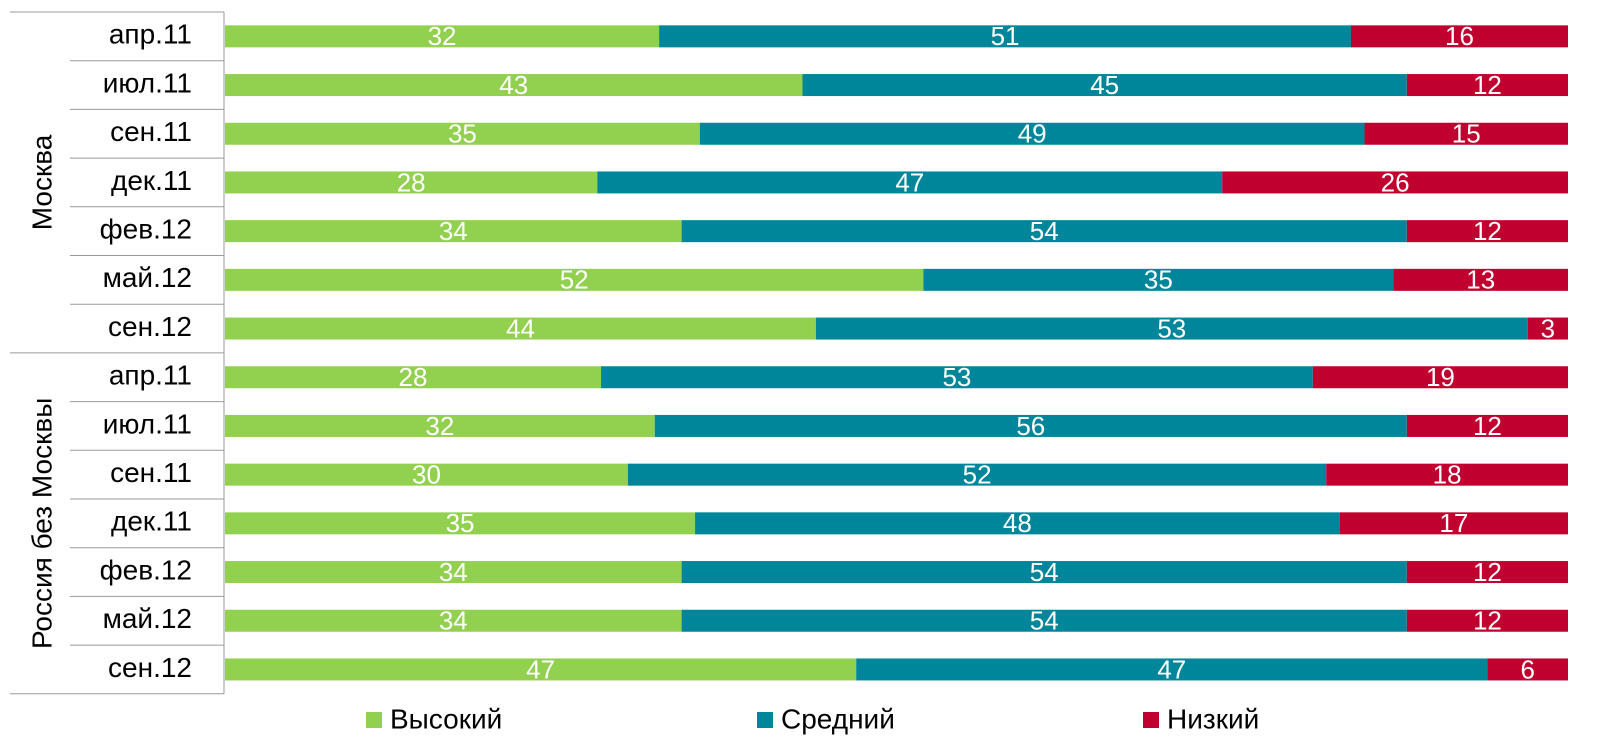 This screenshot has height=754, width=1602. I want to click on value-label: 44, so click(520, 328).